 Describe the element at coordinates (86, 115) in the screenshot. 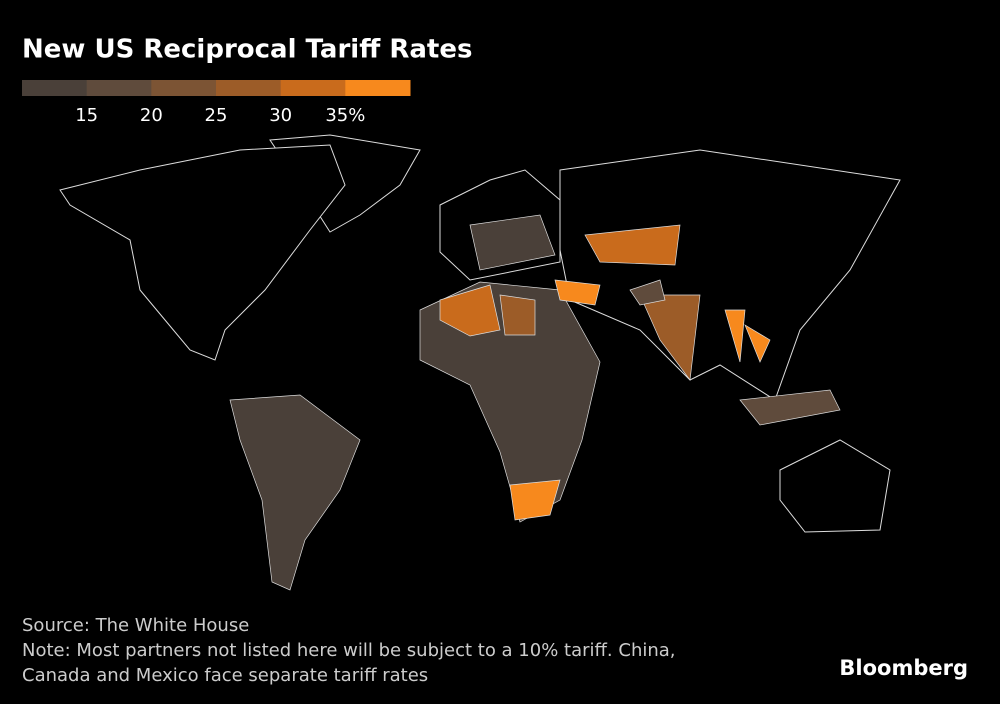

I see `legend-tick-label: 15` at that location.